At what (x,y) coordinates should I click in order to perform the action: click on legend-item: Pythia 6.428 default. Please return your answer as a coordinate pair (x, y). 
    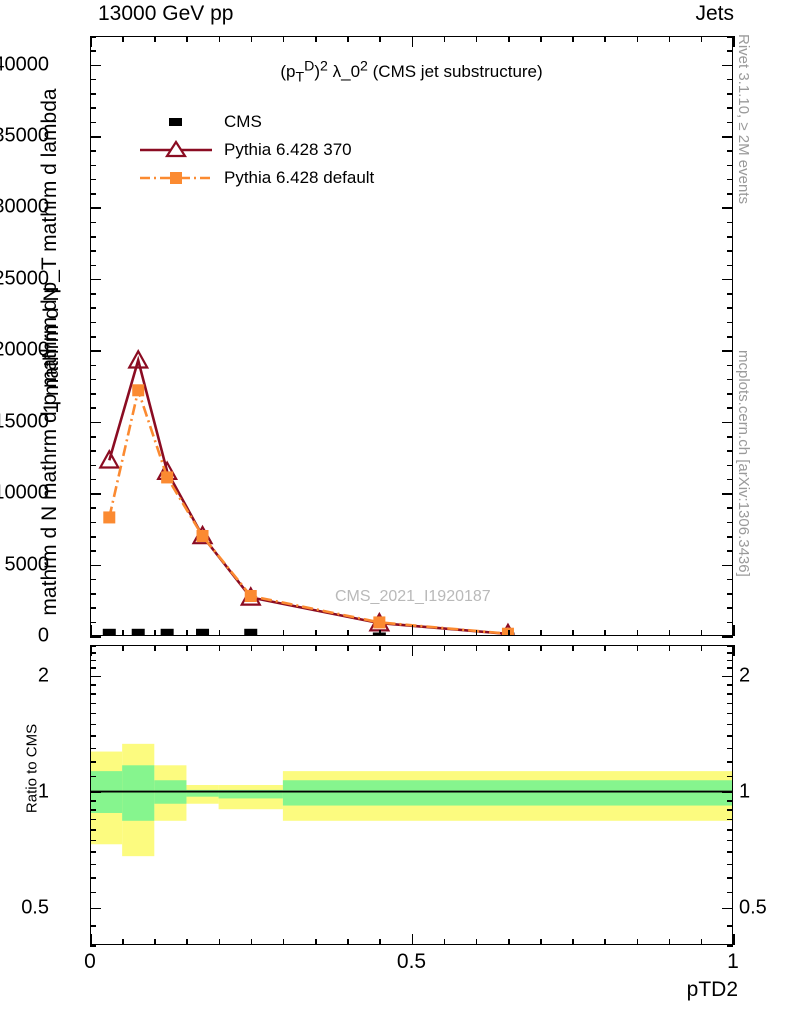
    Looking at the image, I should click on (257, 178).